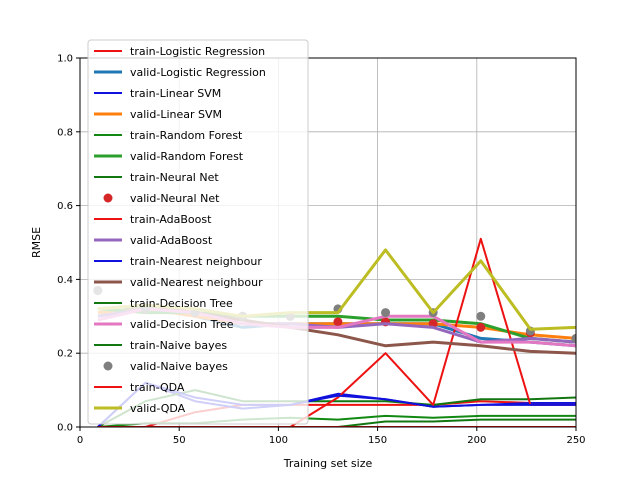 The height and width of the screenshot is (480, 640). What do you see at coordinates (179, 366) in the screenshot?
I see `legend-label: valid-Naive bayes` at bounding box center [179, 366].